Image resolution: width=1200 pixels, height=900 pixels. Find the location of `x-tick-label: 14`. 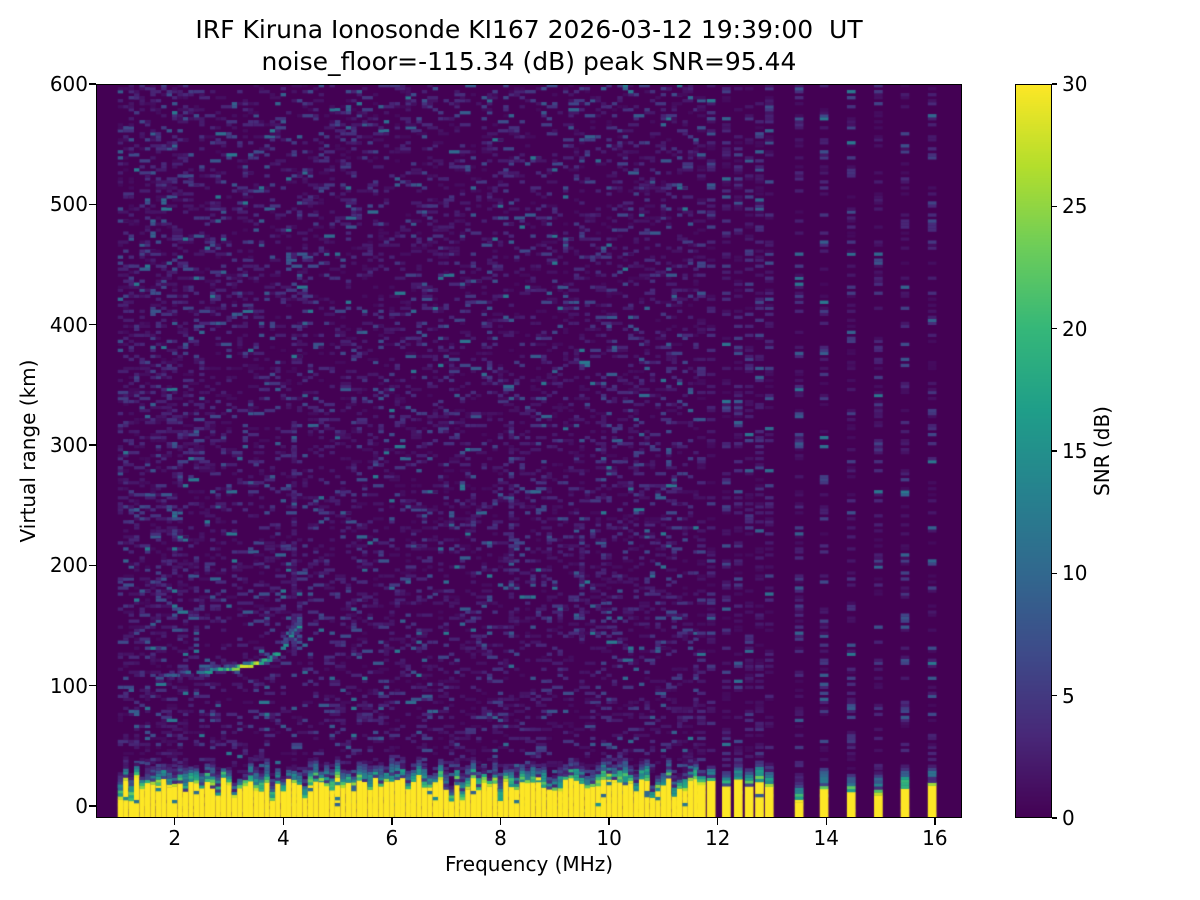

x-tick-label: 14 is located at coordinates (826, 838).